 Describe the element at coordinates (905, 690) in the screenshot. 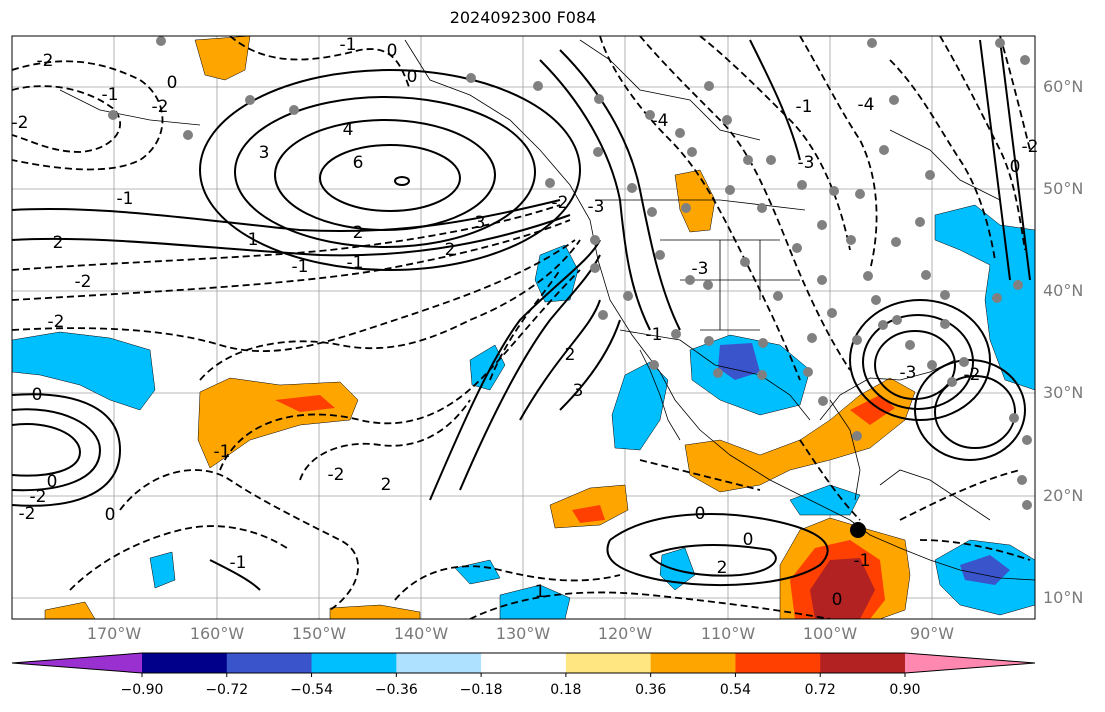

I see `colorbar-tick-label: 0.90` at that location.